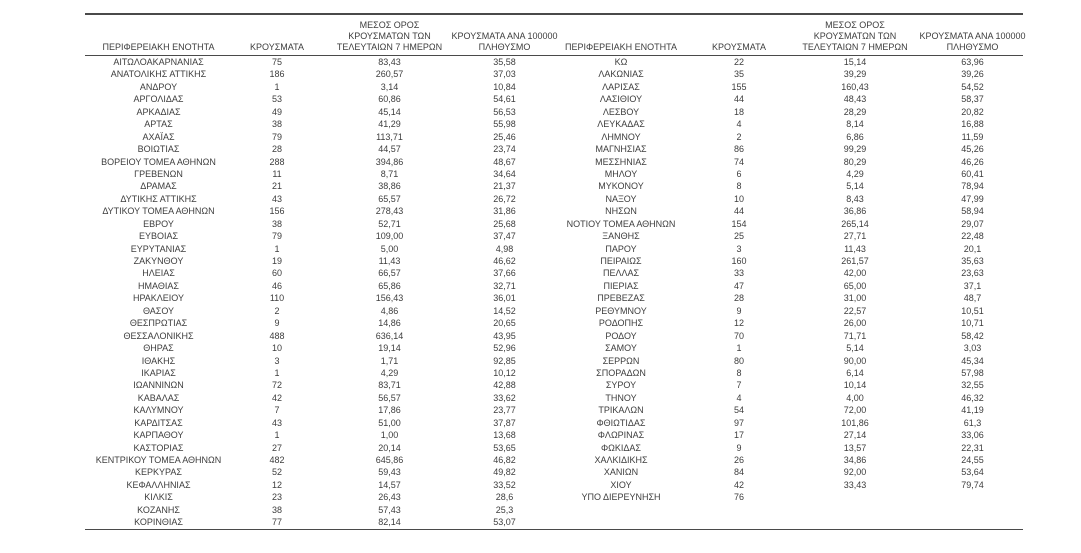  What do you see at coordinates (504, 62) in the screenshot?
I see `per100k-value-left: 35,58` at bounding box center [504, 62].